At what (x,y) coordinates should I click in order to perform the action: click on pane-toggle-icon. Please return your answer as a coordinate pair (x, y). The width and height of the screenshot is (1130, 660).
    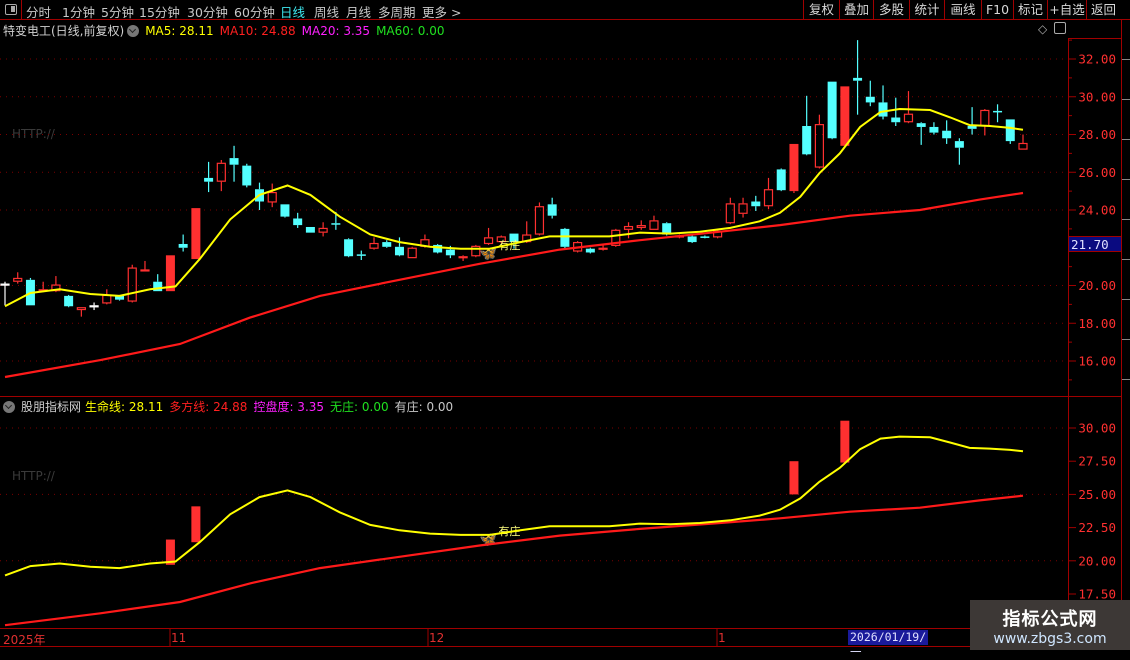
    Looking at the image, I should click on (1060, 28).